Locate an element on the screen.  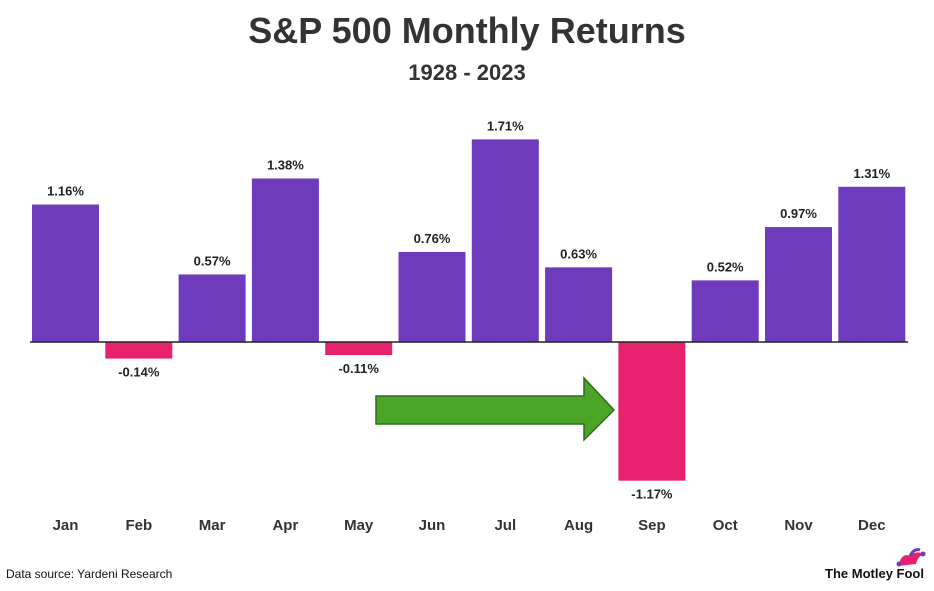
category-label-jul: Jul is located at coordinates (505, 525).